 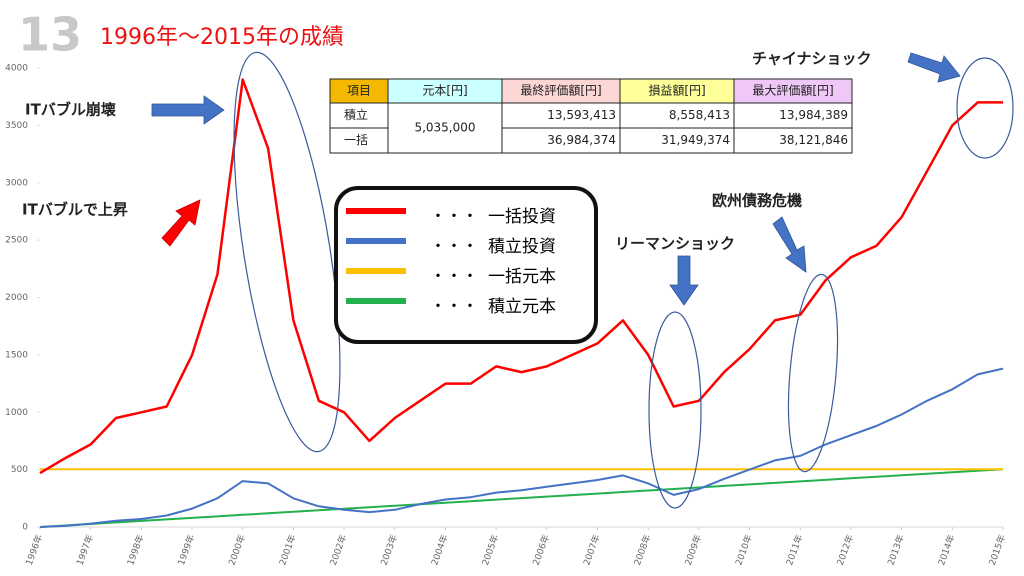 What do you see at coordinates (560, 90) in the screenshot?
I see `header-text: 最終評価額[円]` at bounding box center [560, 90].